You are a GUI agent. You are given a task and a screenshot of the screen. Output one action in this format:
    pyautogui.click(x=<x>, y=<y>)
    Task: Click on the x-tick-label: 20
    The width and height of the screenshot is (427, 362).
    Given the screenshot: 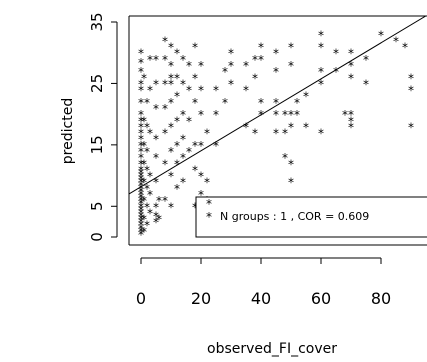 What is the action you would take?
    pyautogui.click(x=201, y=298)
    